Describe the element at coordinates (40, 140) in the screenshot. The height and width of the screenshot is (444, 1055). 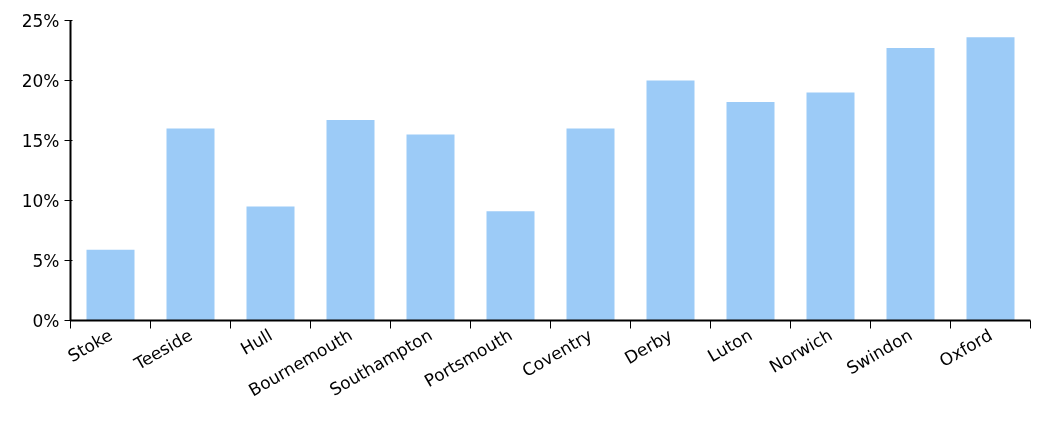
I see `y-tick-label: 15%` at that location.